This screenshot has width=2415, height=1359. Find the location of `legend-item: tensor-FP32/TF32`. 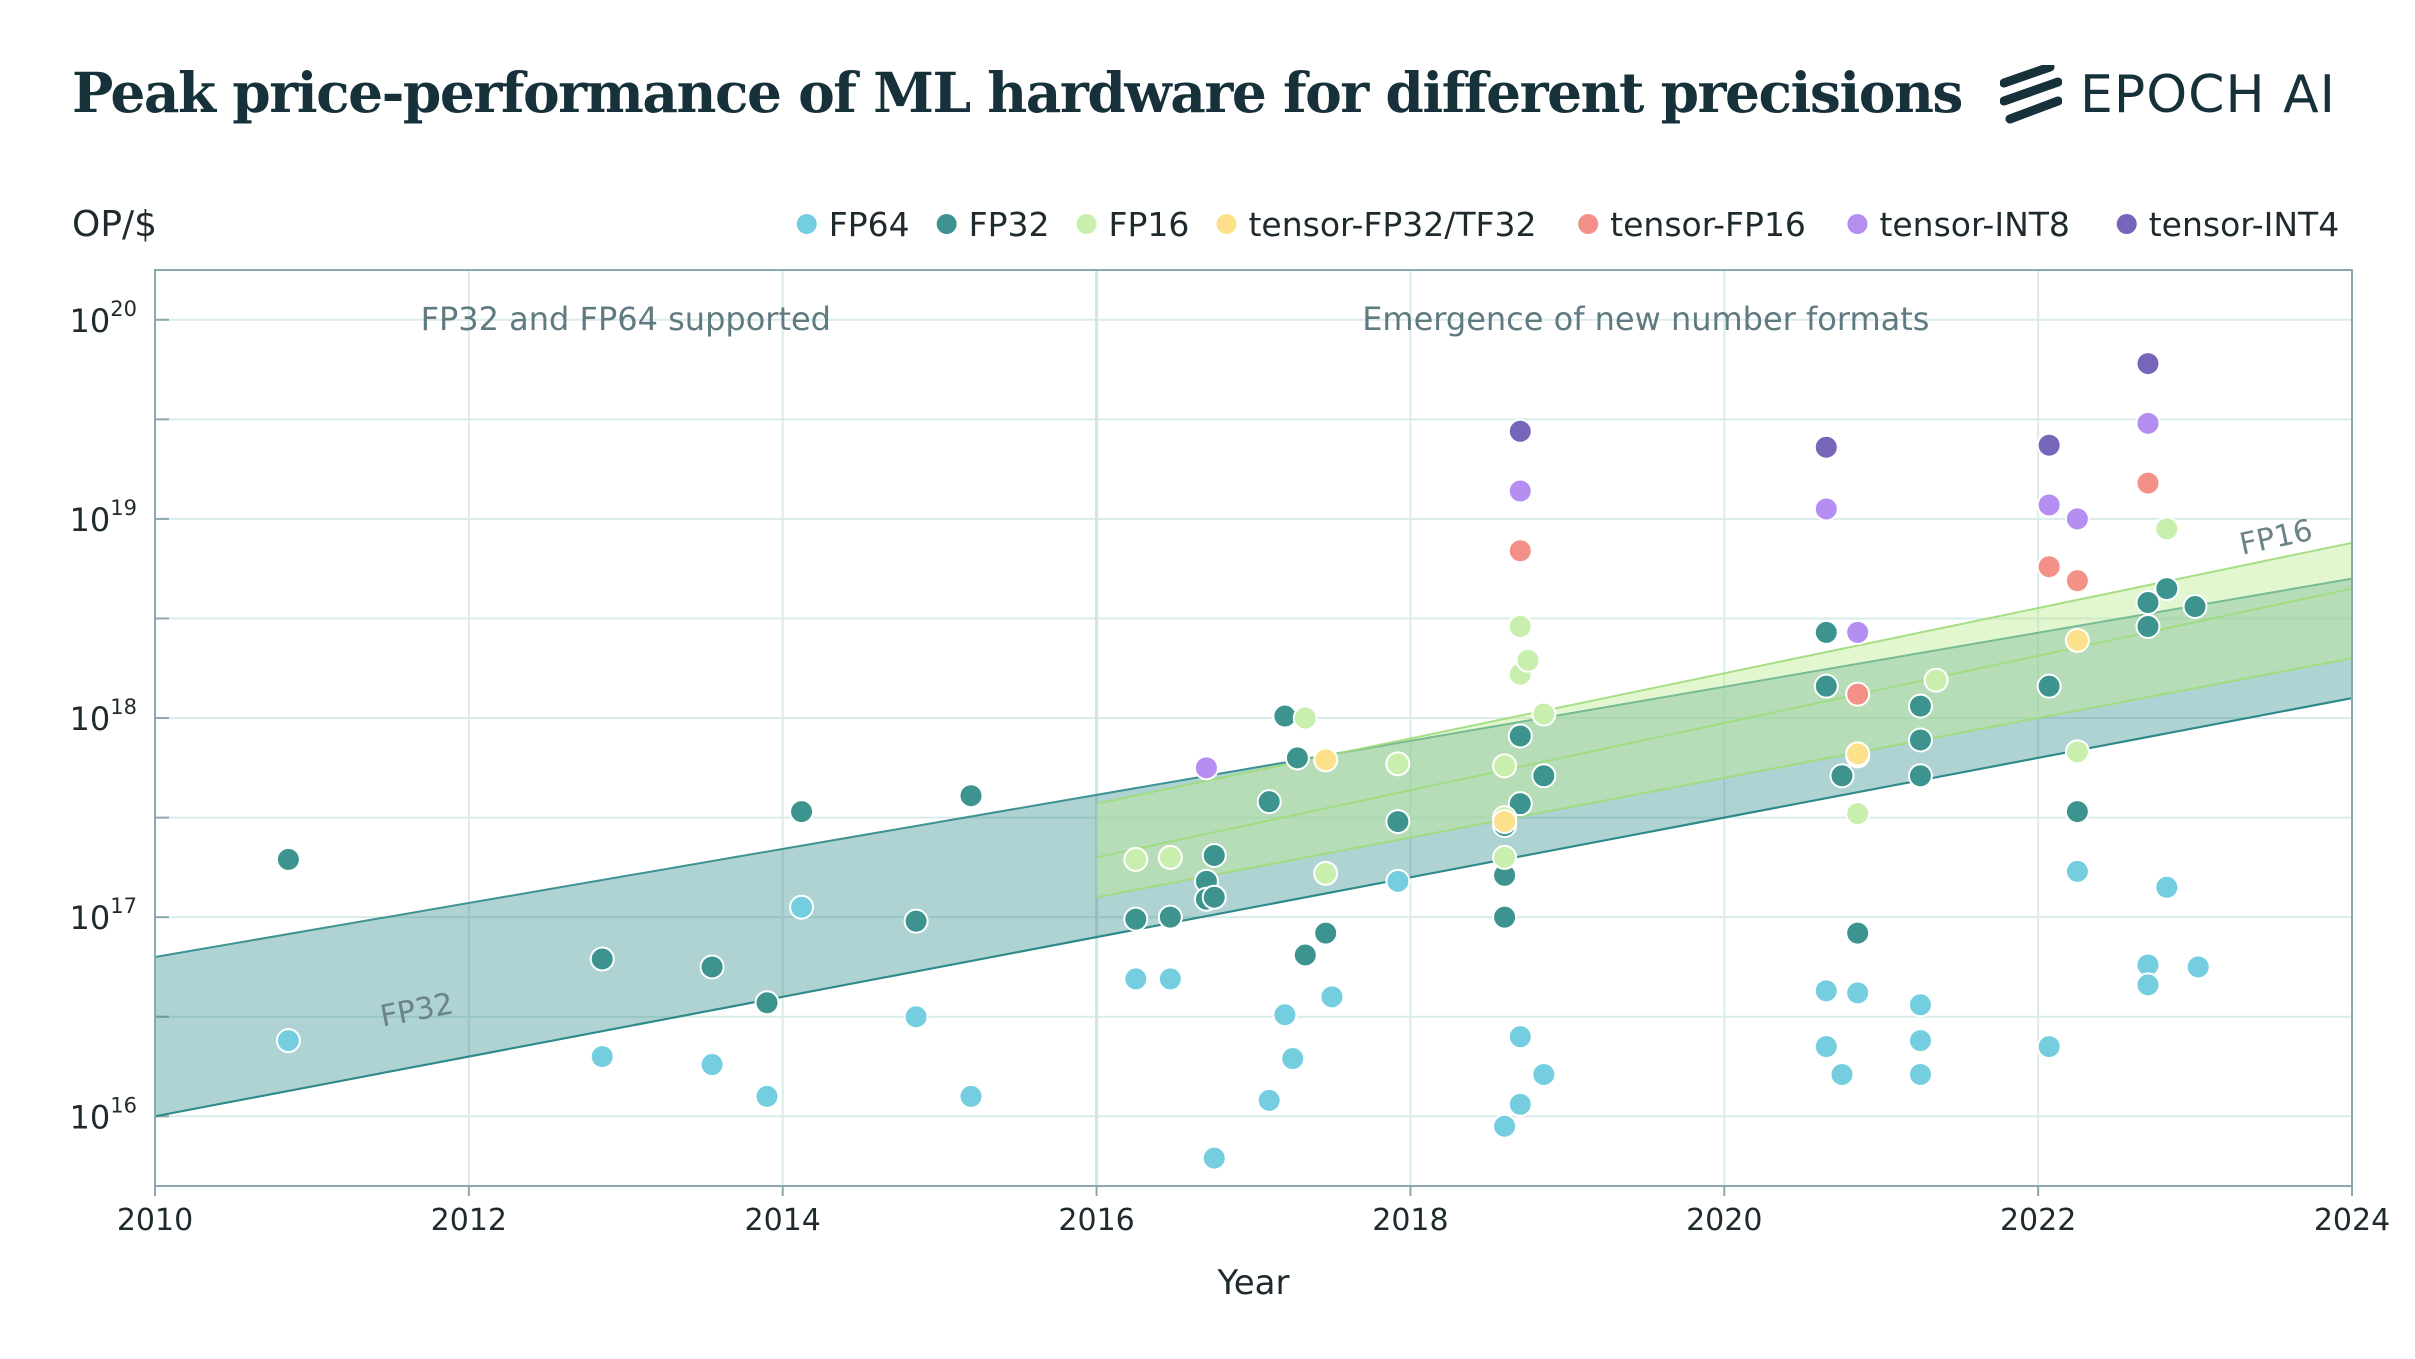

legend-item: tensor-FP32/TF32 is located at coordinates (1376, 224).